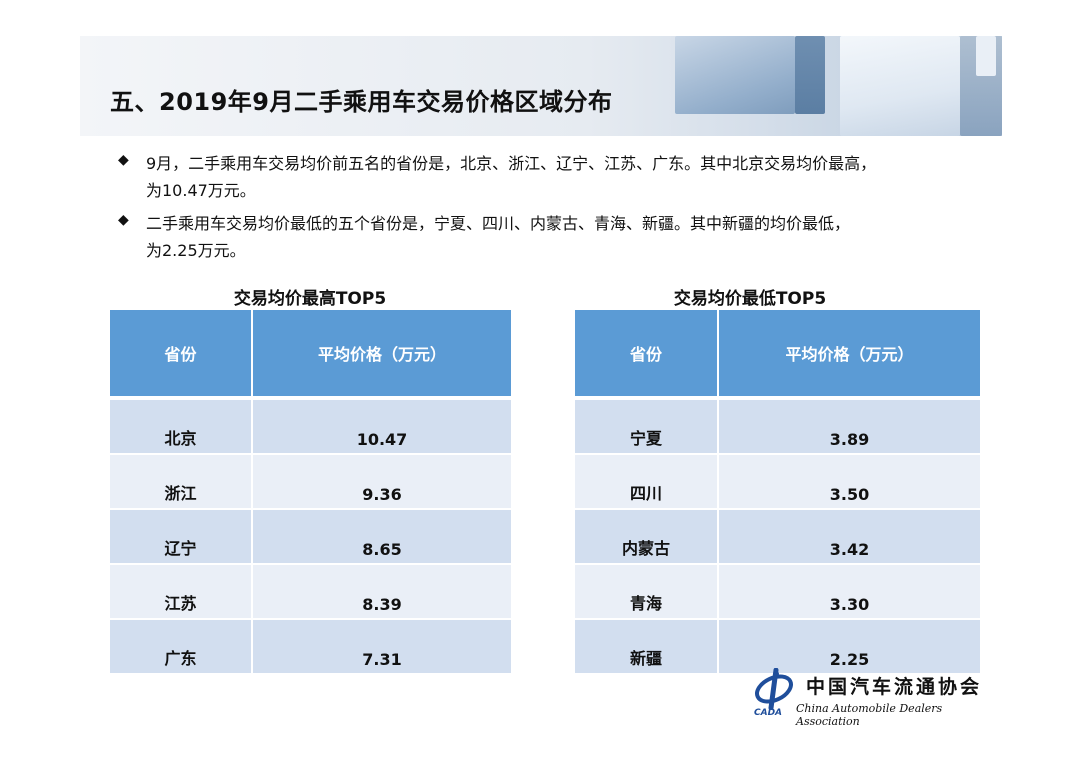 Image resolution: width=1080 pixels, height=763 pixels. I want to click on table-row: 四川 3.50, so click(777, 480).